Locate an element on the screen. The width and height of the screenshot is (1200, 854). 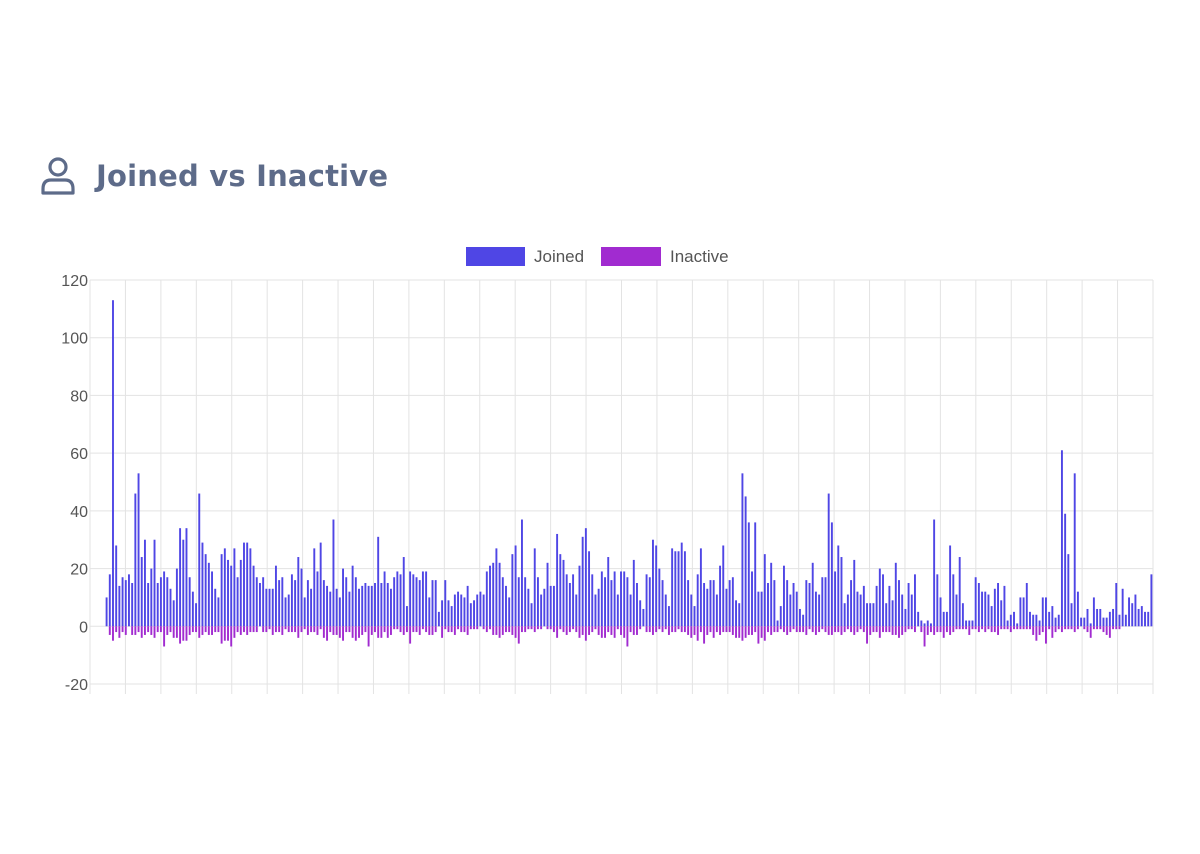
legend-label-inactive: Inactive is located at coordinates (699, 256).